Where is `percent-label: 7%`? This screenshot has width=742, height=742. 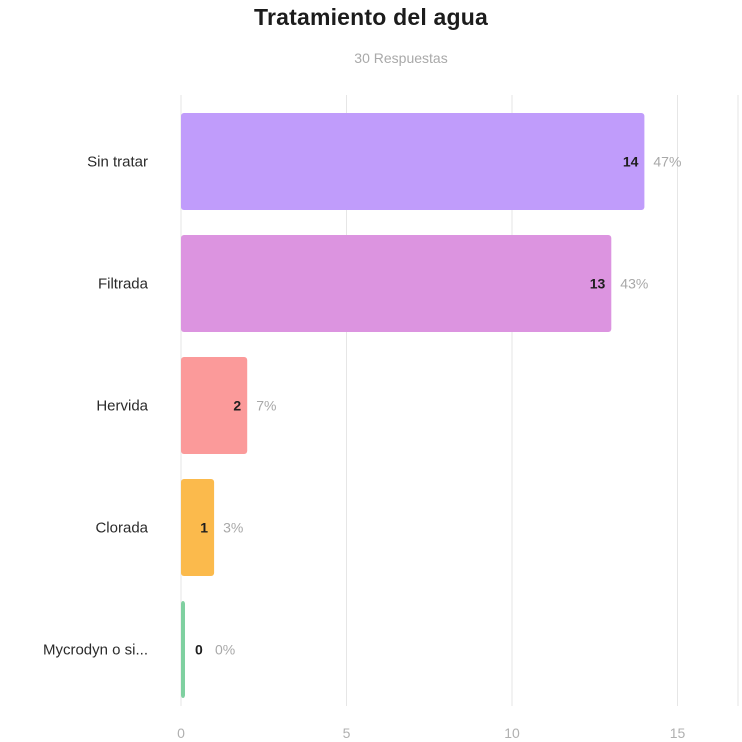 percent-label: 7% is located at coordinates (266, 406).